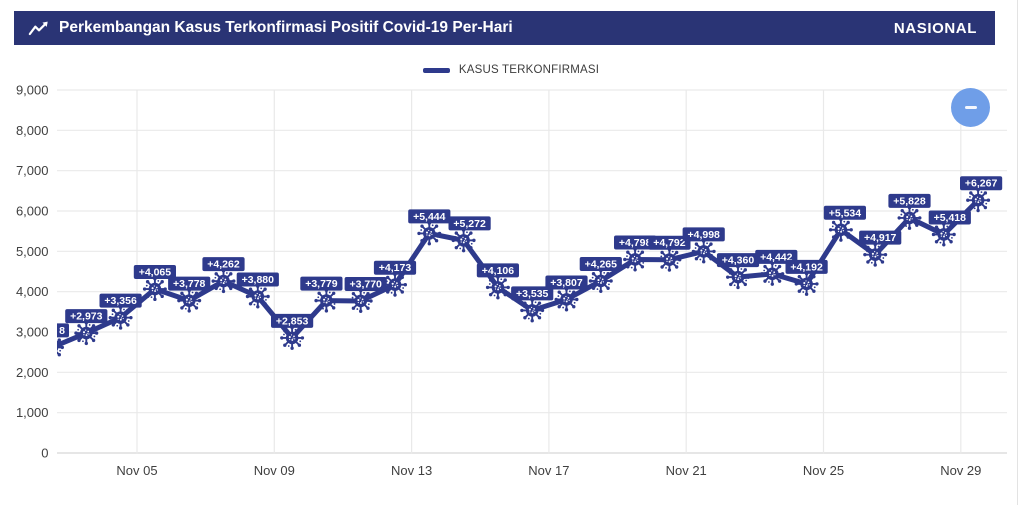 Image resolution: width=1022 pixels, height=505 pixels. I want to click on data-point-label: +6,267, so click(981, 183).